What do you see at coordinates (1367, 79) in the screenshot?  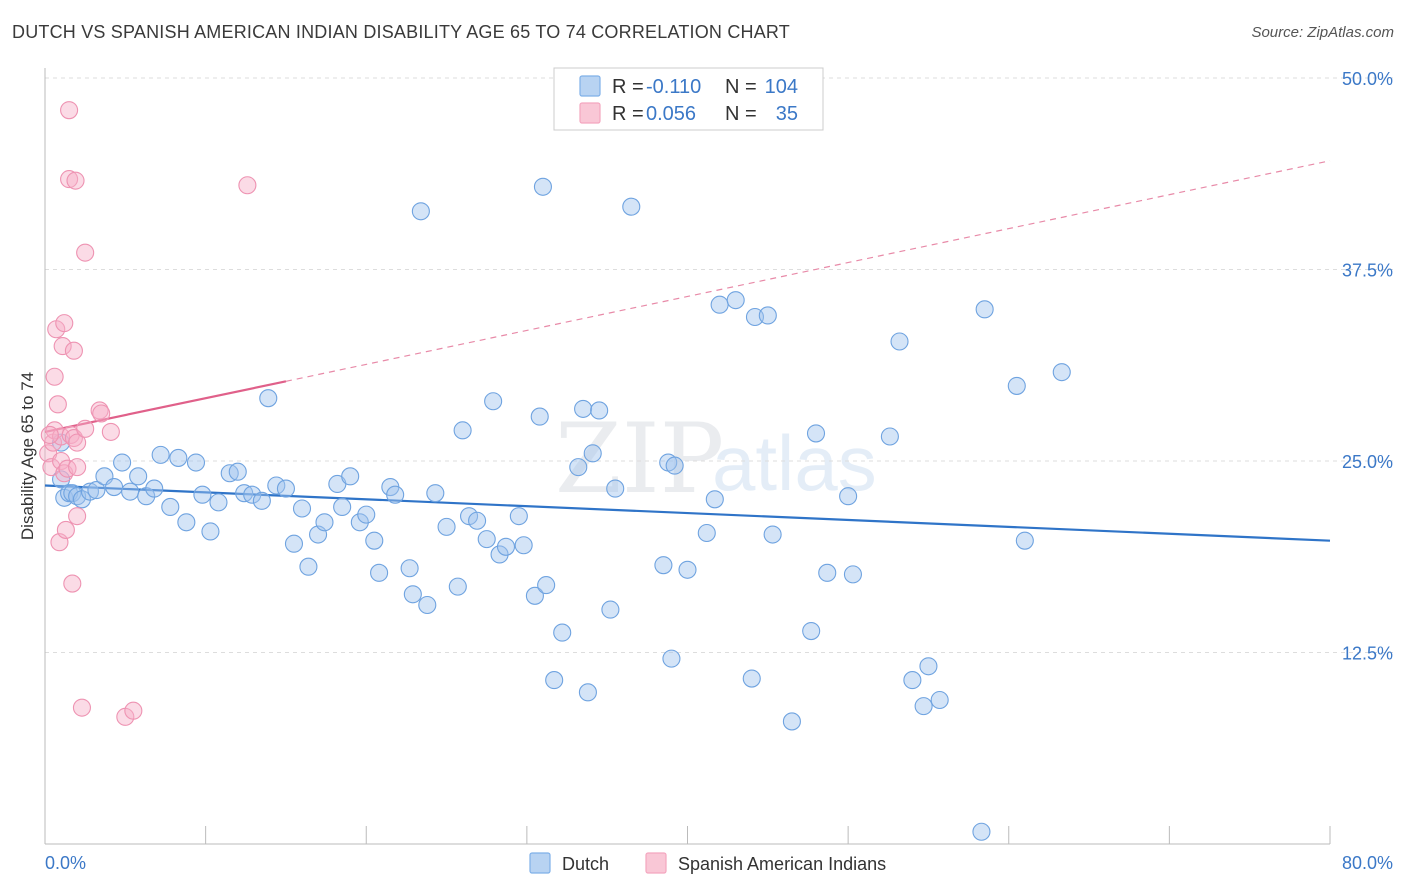 I see `y-tick-label-3: 50.0%` at bounding box center [1367, 79].